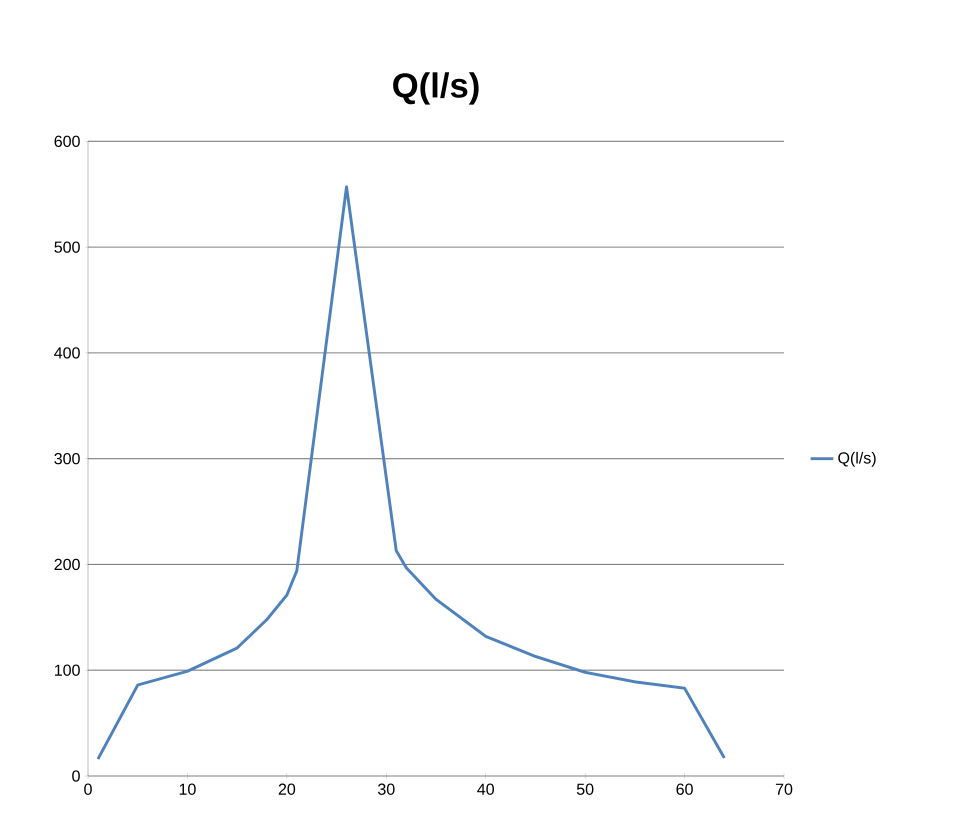  I want to click on y-tick-label: 500, so click(67, 247).